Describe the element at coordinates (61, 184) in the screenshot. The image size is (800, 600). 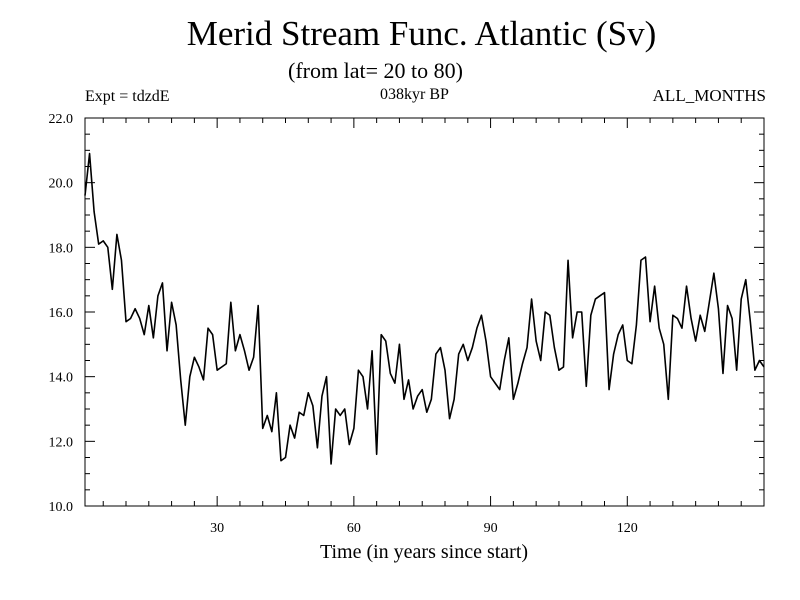
I see `y-tick-label: 20.0` at that location.